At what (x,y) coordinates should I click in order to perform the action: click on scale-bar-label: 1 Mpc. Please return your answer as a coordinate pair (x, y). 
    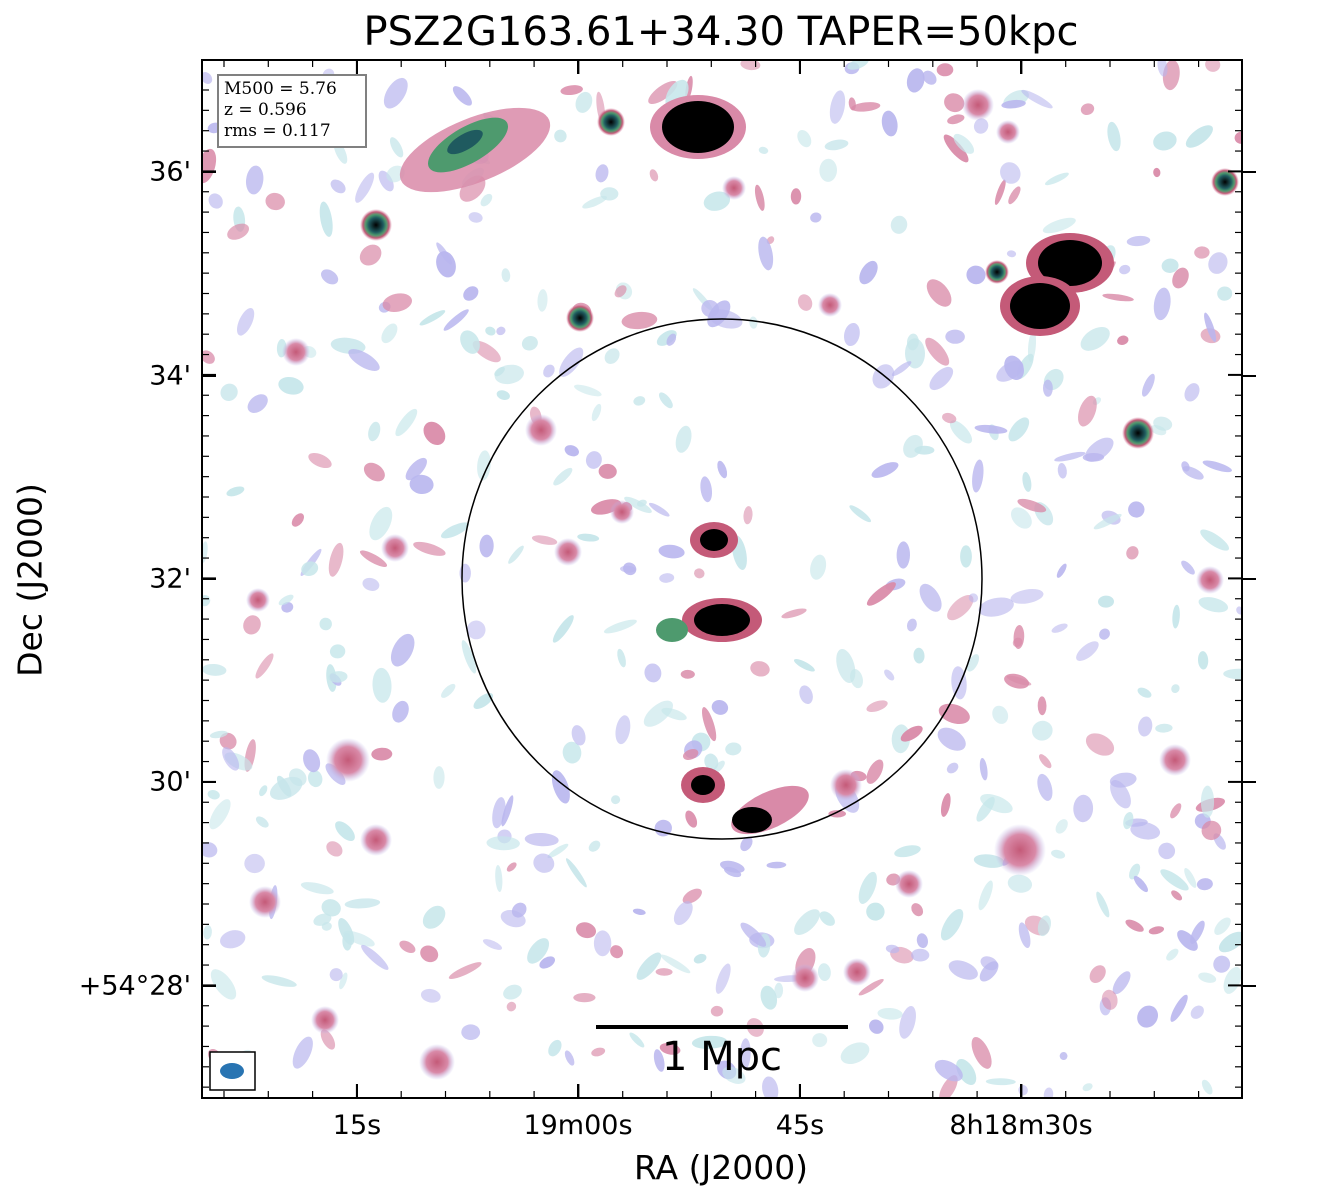
    Looking at the image, I should click on (722, 1057).